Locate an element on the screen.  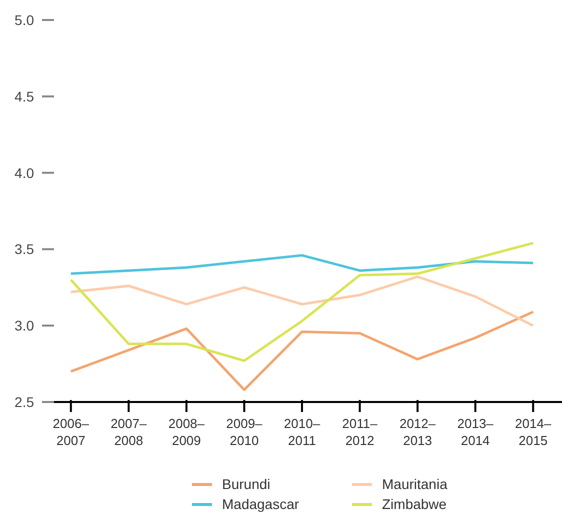
x-tick-label: 2013–2014 is located at coordinates (475, 432).